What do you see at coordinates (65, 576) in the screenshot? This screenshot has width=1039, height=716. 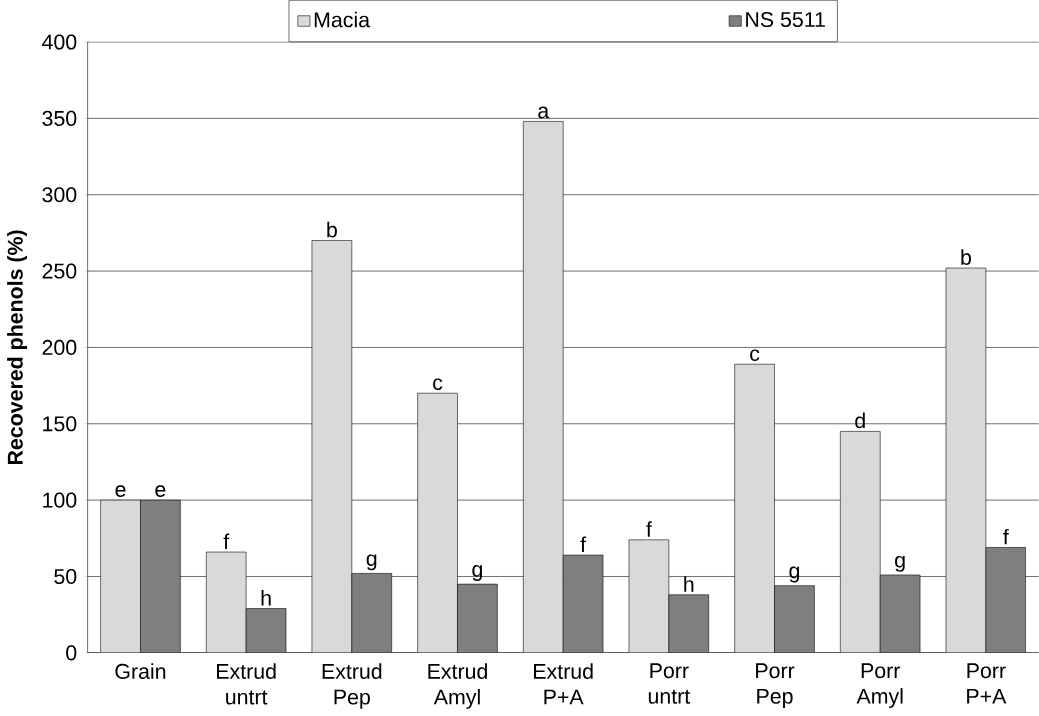 I see `y-tick-label: 50` at bounding box center [65, 576].